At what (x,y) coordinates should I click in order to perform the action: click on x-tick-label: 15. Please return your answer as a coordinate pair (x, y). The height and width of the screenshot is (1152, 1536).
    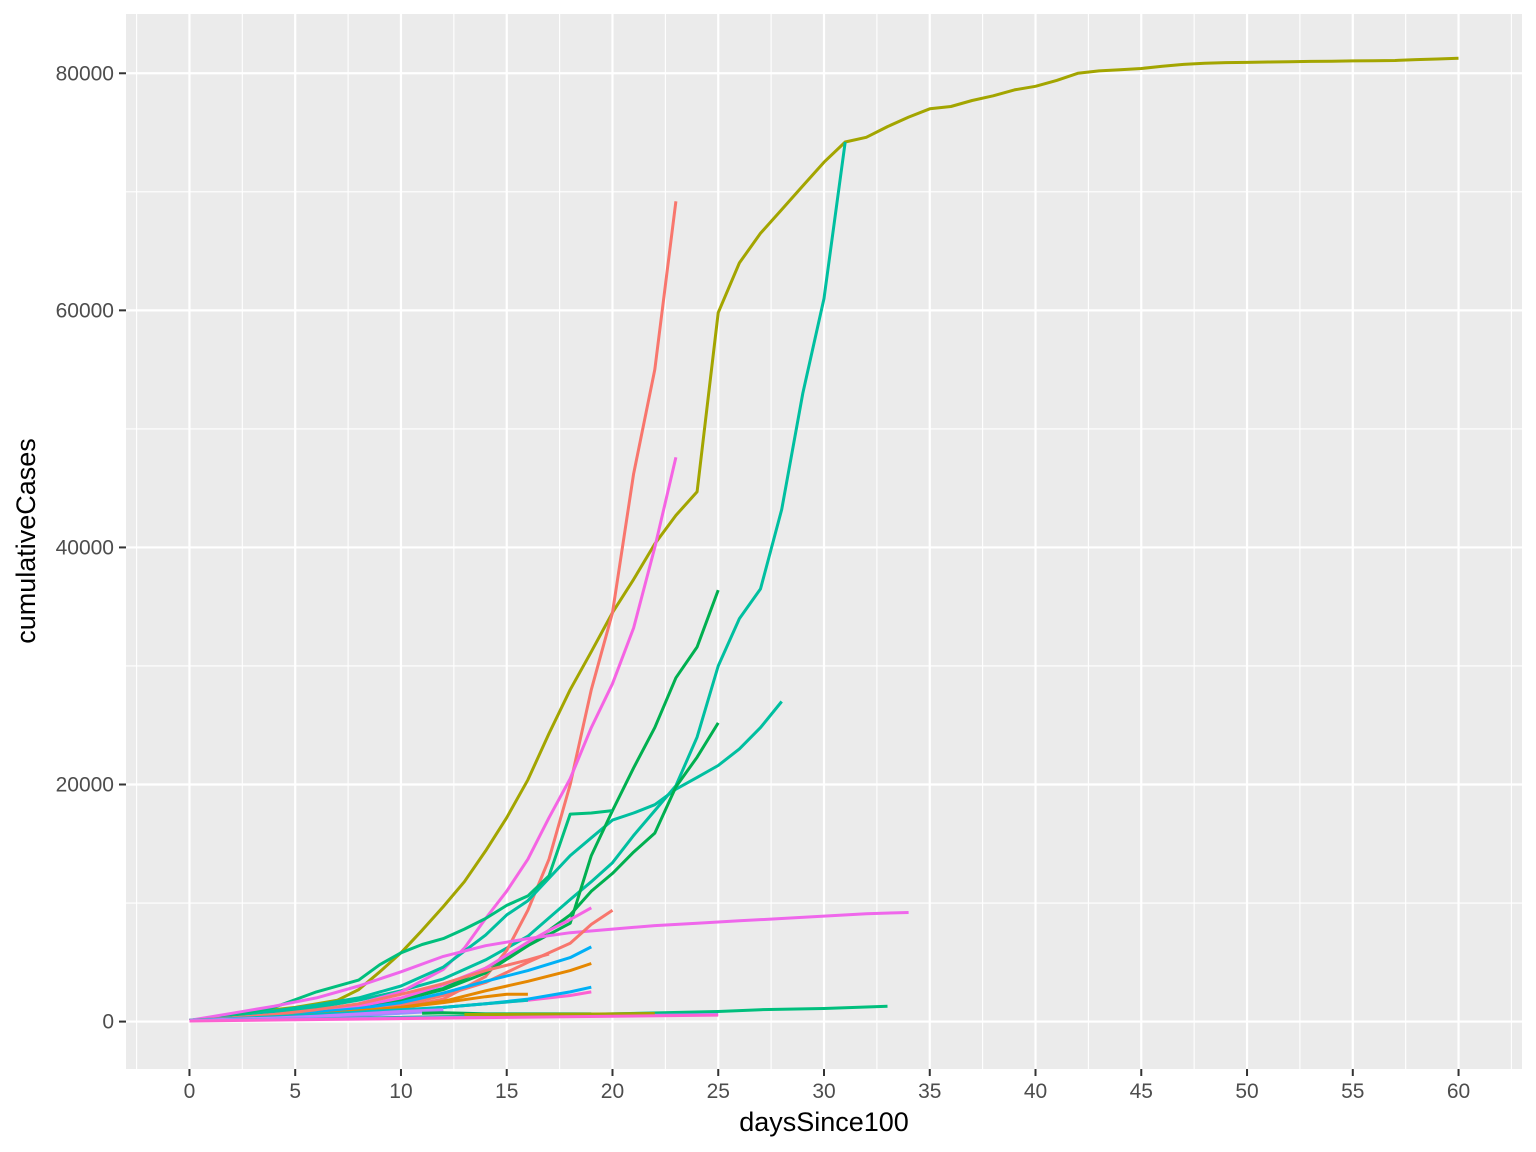
    Looking at the image, I should click on (506, 1091).